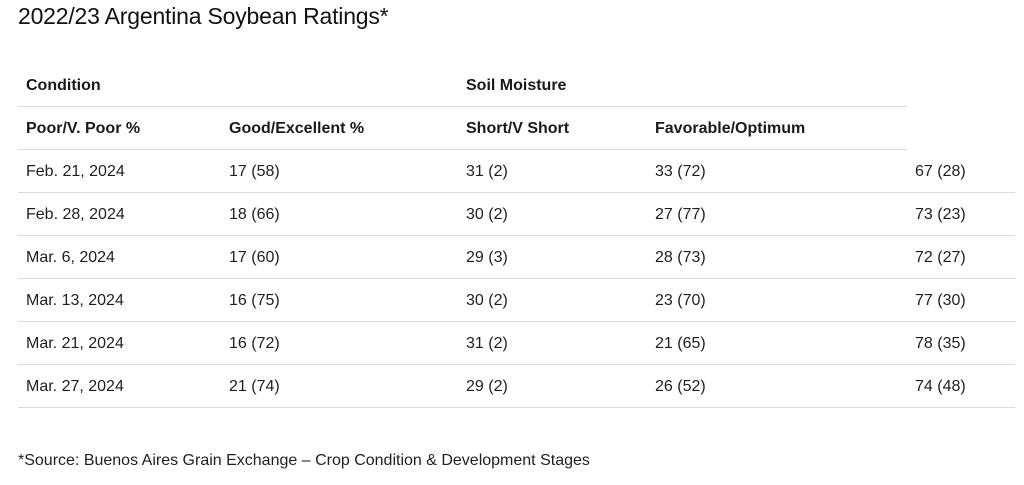 The image size is (1024, 485). What do you see at coordinates (940, 257) in the screenshot?
I see `row-value-cell: 72 (27)` at bounding box center [940, 257].